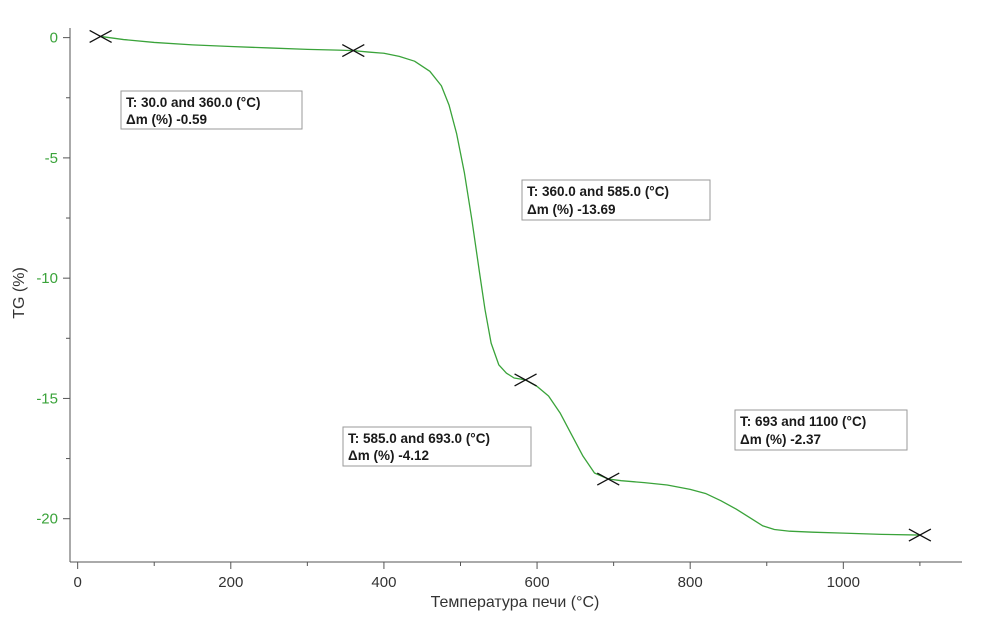 The width and height of the screenshot is (981, 640). What do you see at coordinates (803, 421) in the screenshot?
I see `annotation-line1: T: 693 and 1100 (°C)` at bounding box center [803, 421].